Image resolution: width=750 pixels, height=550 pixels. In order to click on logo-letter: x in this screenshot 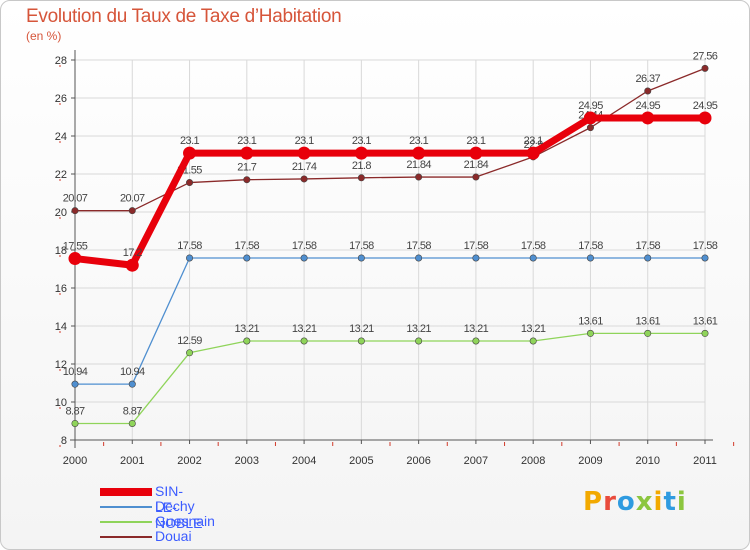, I will do `click(644, 502)`.